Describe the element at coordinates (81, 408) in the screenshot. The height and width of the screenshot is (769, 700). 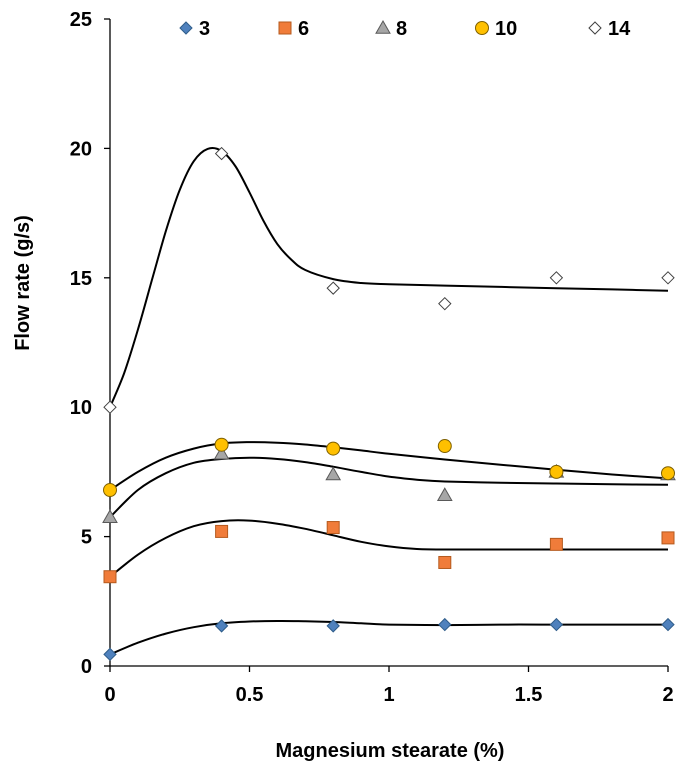
I see `y-tick-label: 10` at that location.